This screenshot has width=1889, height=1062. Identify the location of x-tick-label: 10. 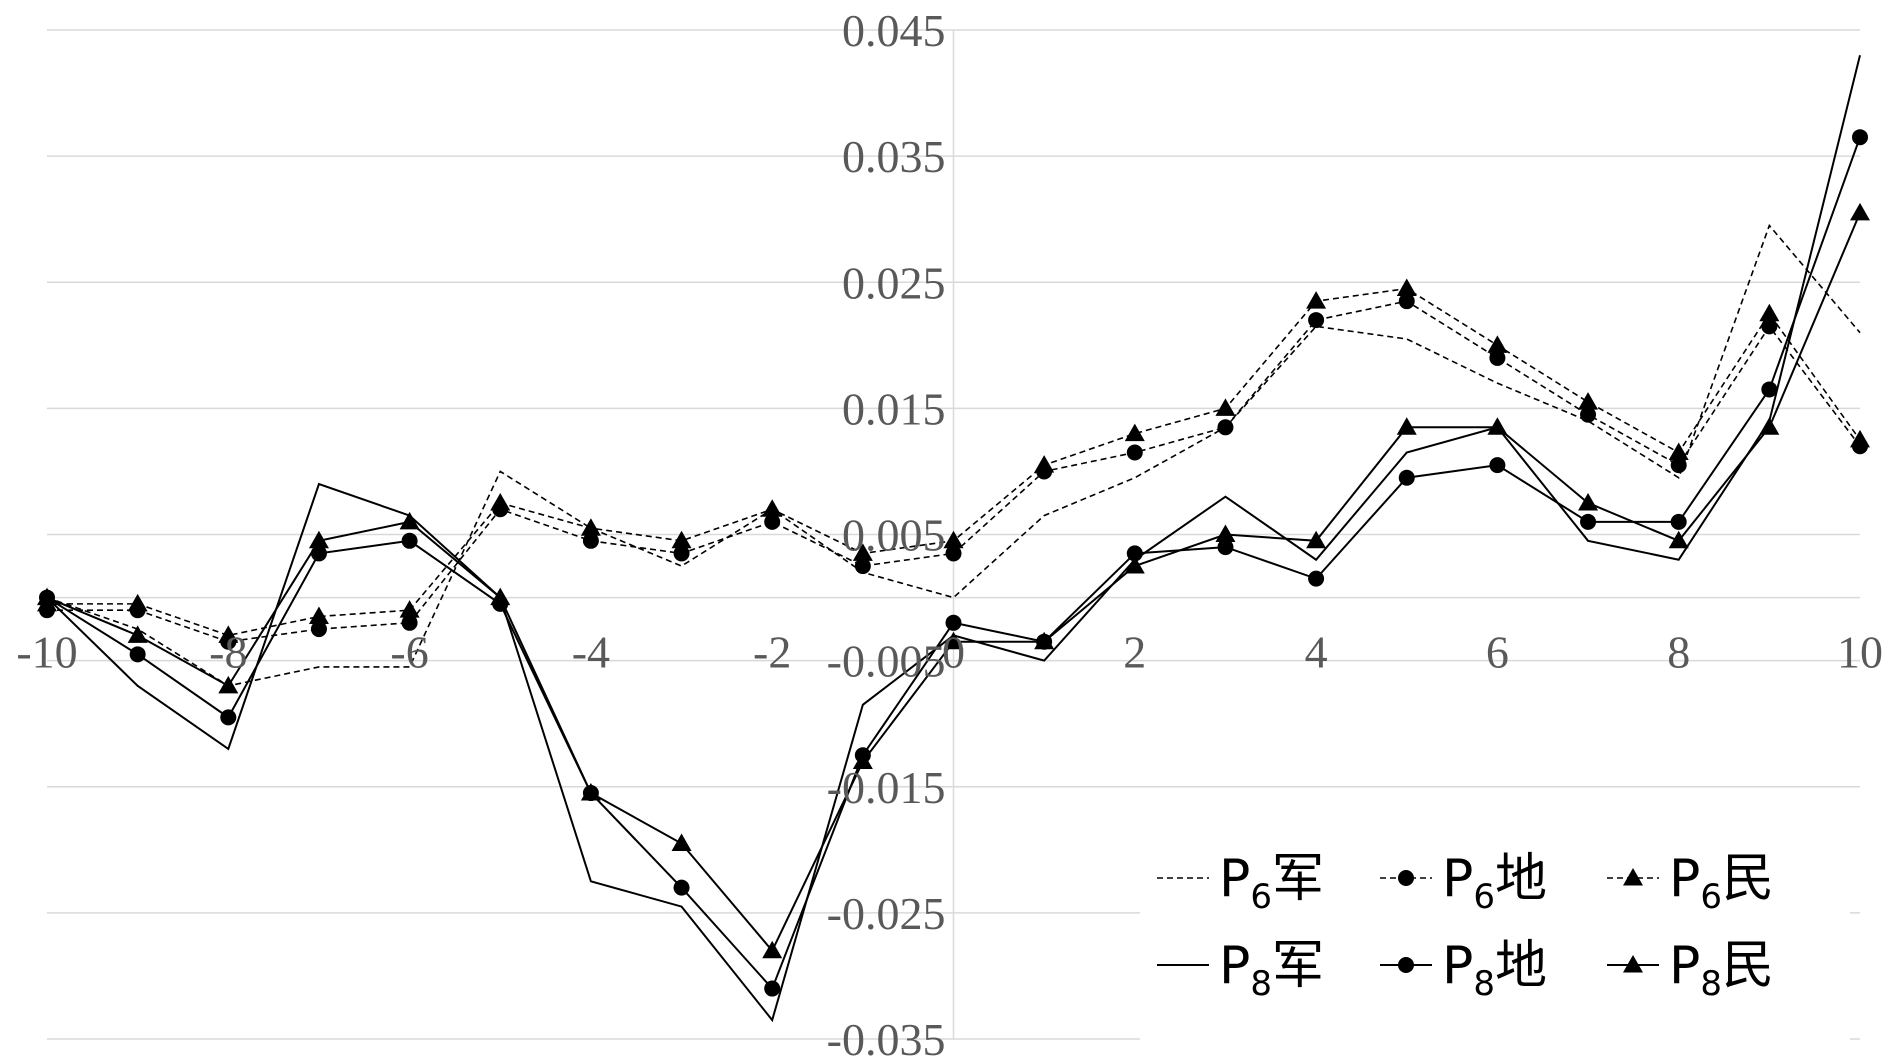
(1860, 652).